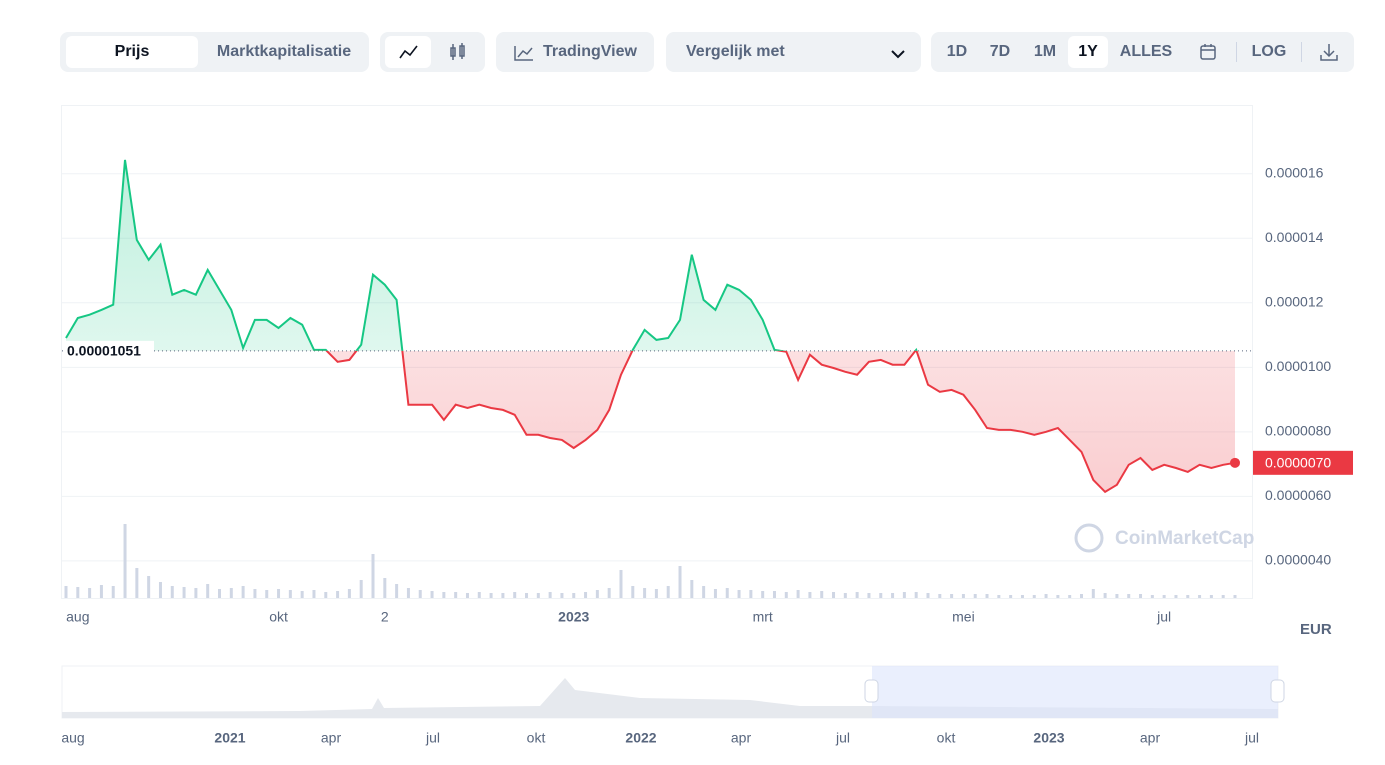 The image size is (1385, 765). What do you see at coordinates (1146, 51) in the screenshot?
I see `range-button: ALLES` at bounding box center [1146, 51].